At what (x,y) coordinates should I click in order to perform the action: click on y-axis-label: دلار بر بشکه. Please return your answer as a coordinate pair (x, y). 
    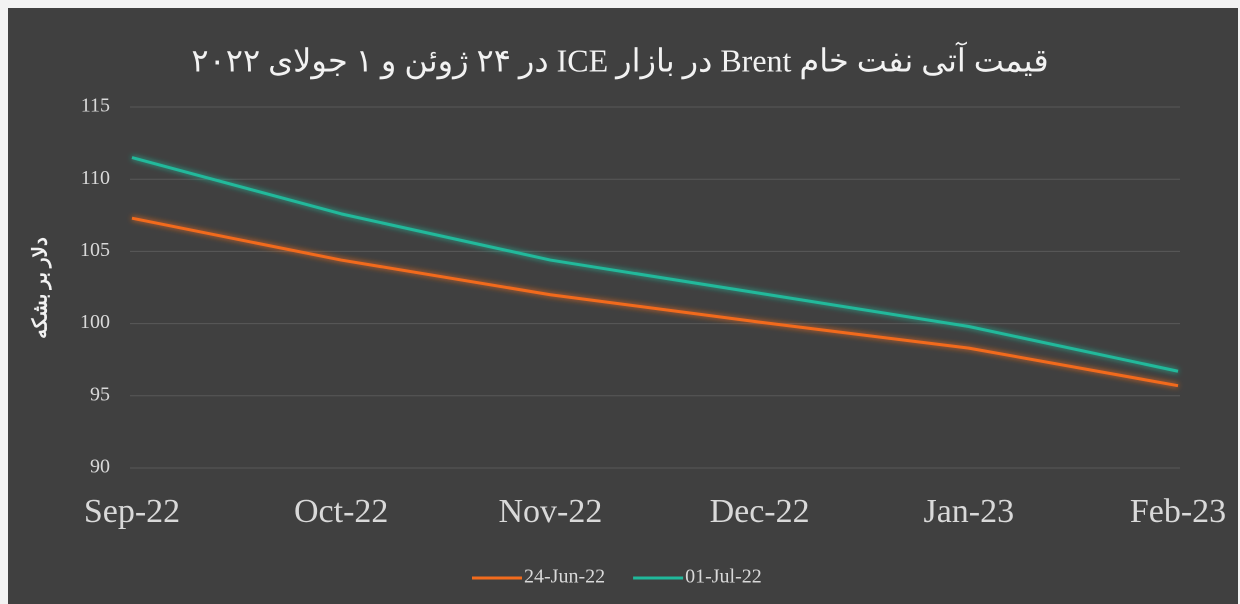
    Looking at the image, I should click on (41, 288).